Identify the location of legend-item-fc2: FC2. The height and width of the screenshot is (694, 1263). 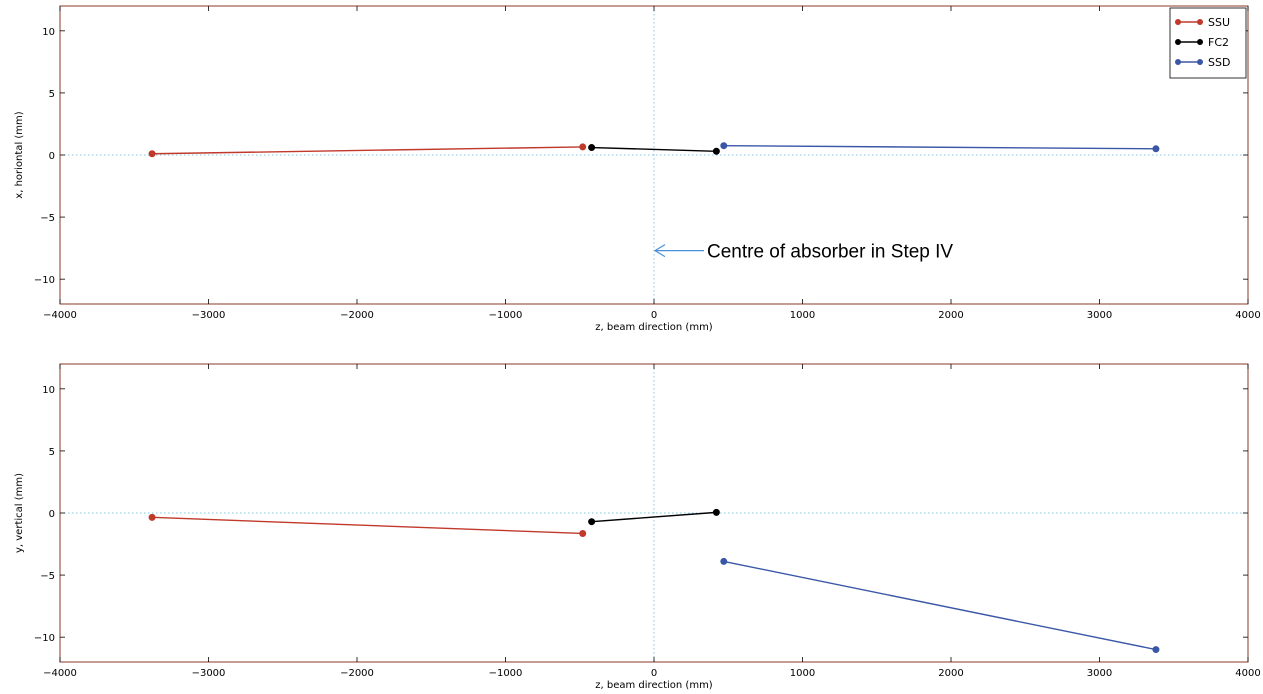
(1202, 42).